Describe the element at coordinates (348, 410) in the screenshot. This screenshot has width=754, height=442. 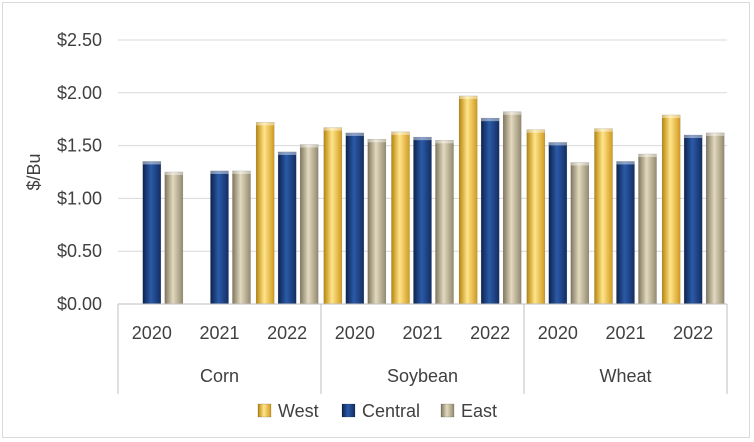
I see `legend-swatch-central` at that location.